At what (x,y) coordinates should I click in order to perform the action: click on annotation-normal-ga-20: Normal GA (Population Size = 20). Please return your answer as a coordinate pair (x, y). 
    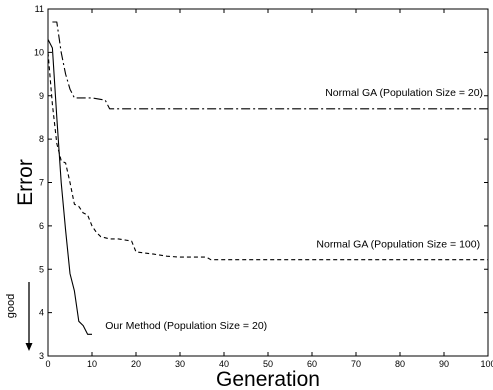
    Looking at the image, I should click on (404, 93).